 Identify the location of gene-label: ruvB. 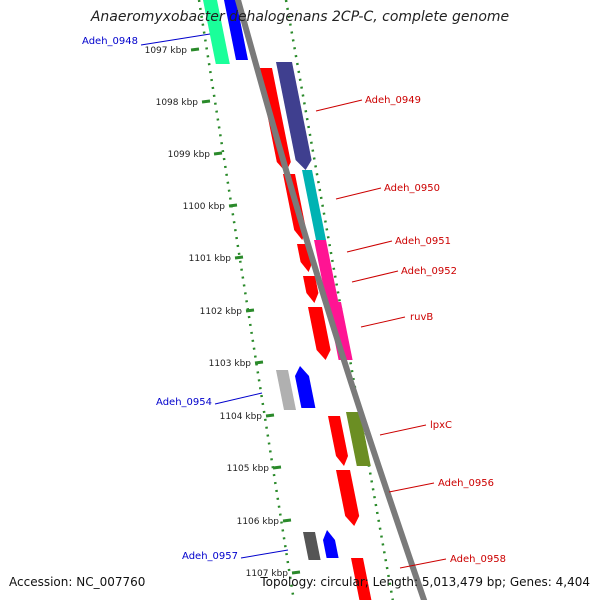
(421, 317).